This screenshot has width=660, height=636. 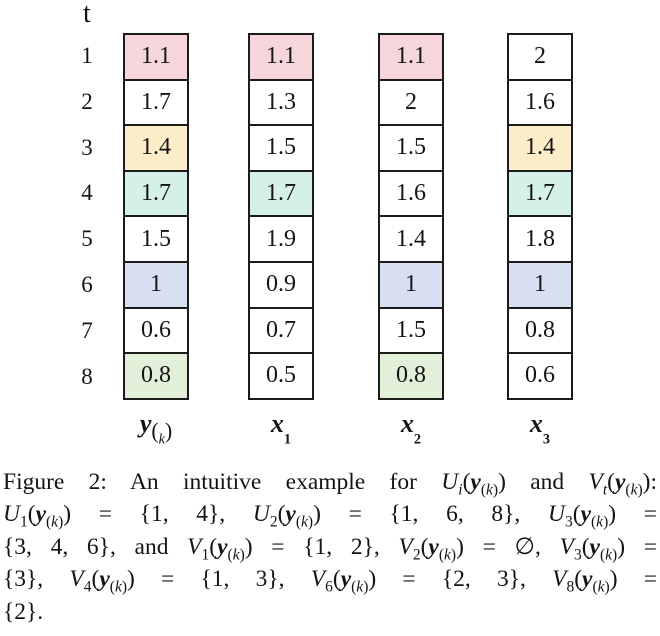 What do you see at coordinates (87, 285) in the screenshot?
I see `row-index: 6` at bounding box center [87, 285].